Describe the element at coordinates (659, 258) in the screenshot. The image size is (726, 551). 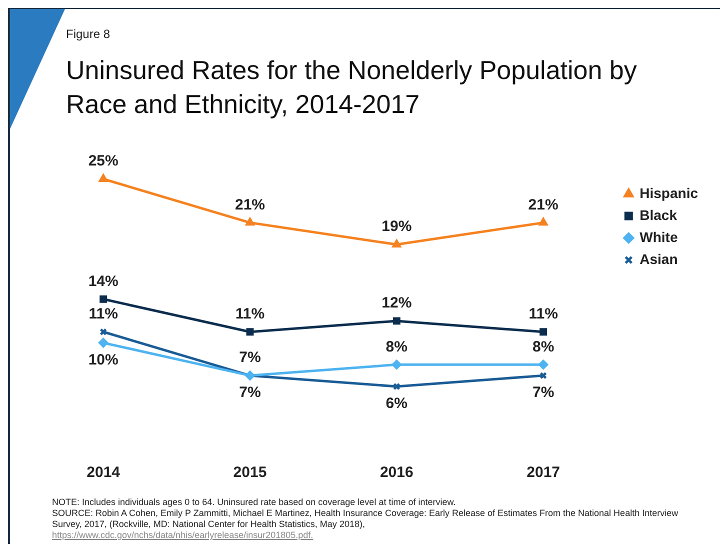
I see `legend-label: Asian` at that location.